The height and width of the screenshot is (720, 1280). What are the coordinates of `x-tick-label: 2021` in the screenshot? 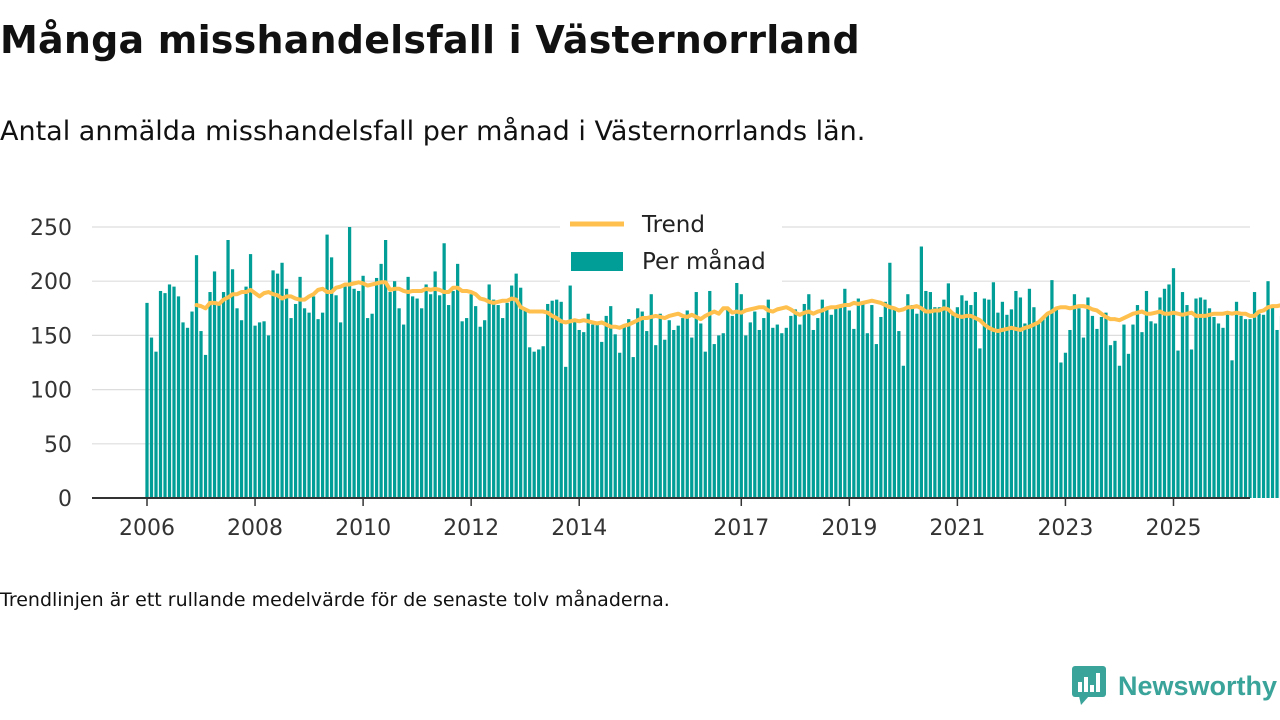 It's located at (957, 528).